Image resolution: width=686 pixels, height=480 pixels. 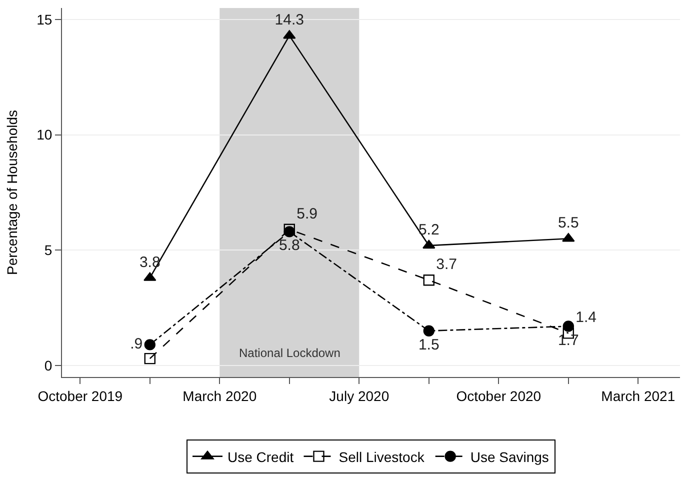 What do you see at coordinates (509, 456) in the screenshot?
I see `legend-label: Use Savings` at bounding box center [509, 456].